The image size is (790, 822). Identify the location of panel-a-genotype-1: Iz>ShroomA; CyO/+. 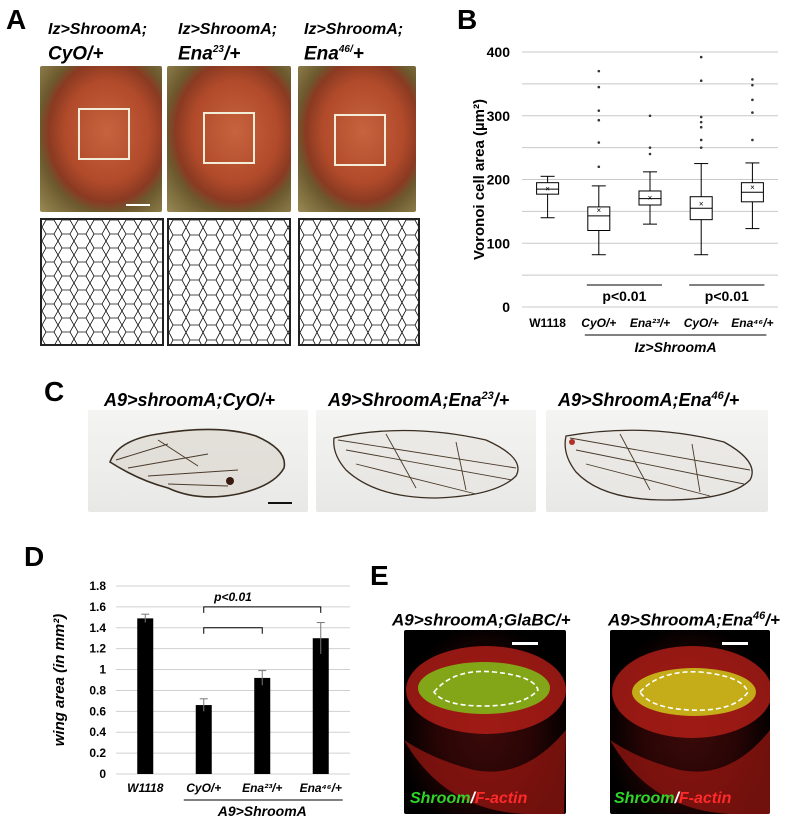
(97, 42).